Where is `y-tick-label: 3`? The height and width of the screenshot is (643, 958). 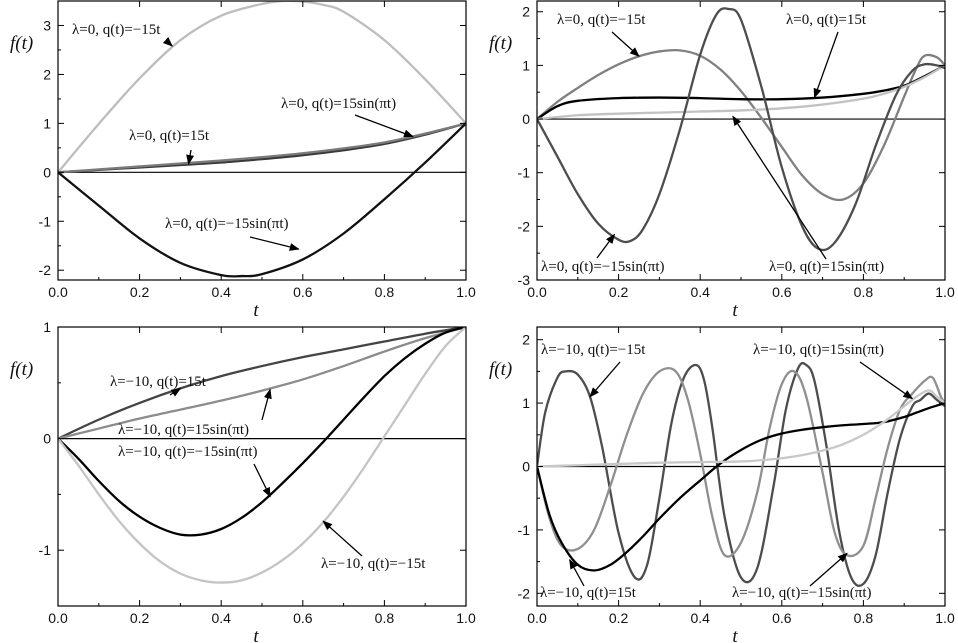
y-tick-label: 3 is located at coordinates (47, 25).